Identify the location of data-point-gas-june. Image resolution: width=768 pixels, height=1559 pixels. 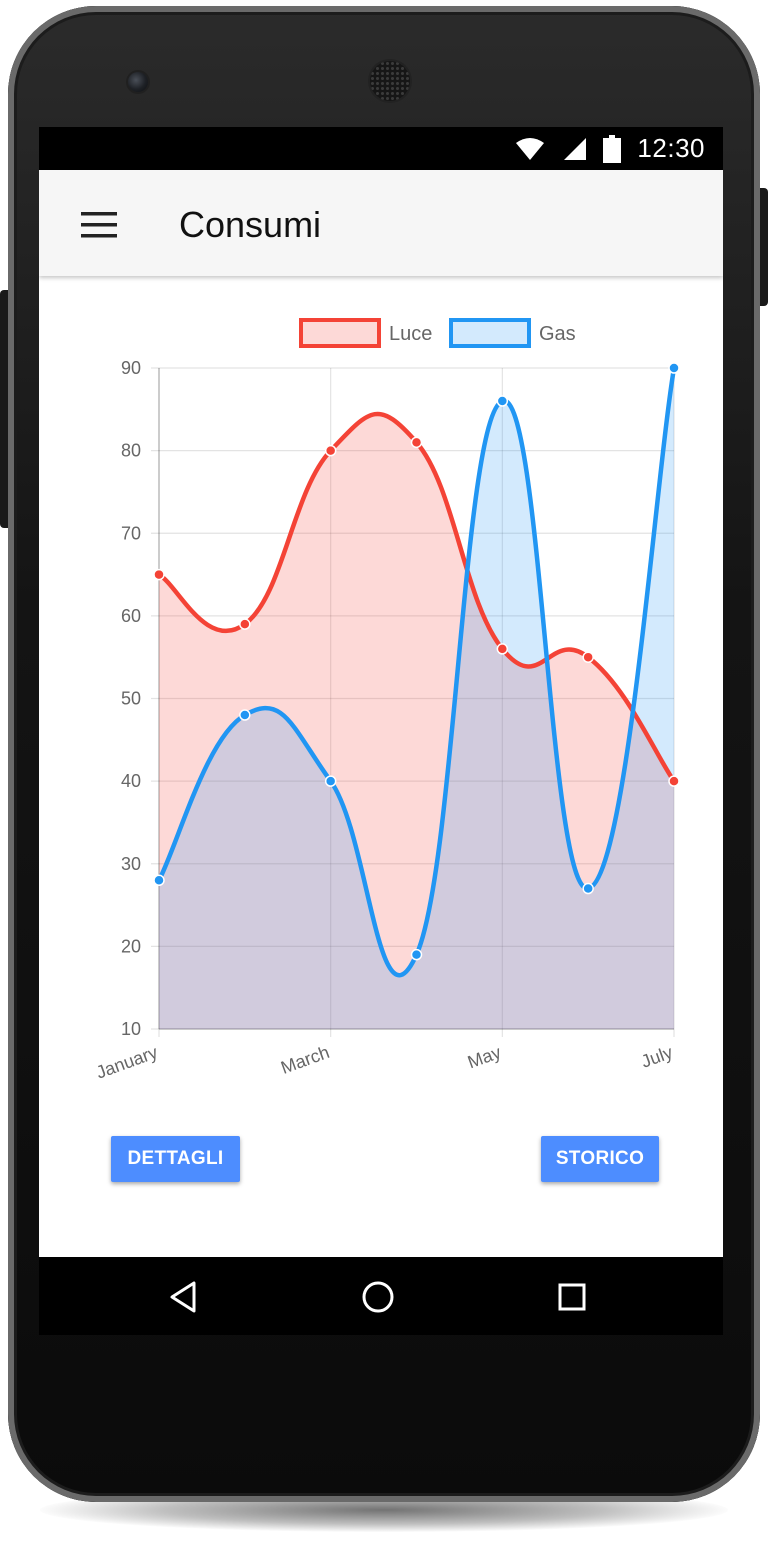
(588, 888).